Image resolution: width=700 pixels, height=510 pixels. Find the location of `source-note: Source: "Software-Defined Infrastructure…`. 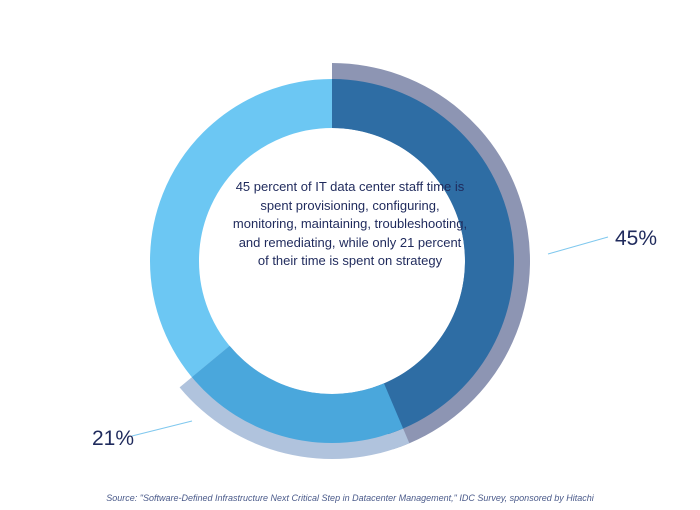

source-note: Source: "Software-Defined Infrastructure… is located at coordinates (350, 498).